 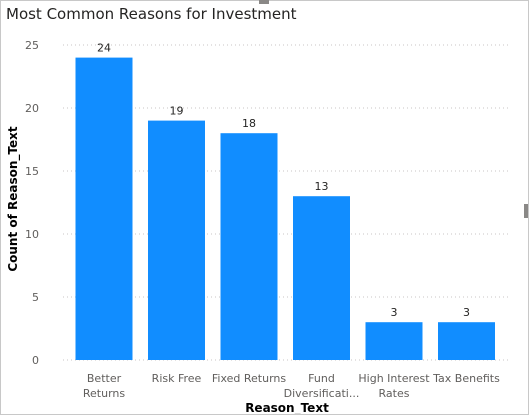 I want to click on data-label: 19, so click(x=177, y=111).